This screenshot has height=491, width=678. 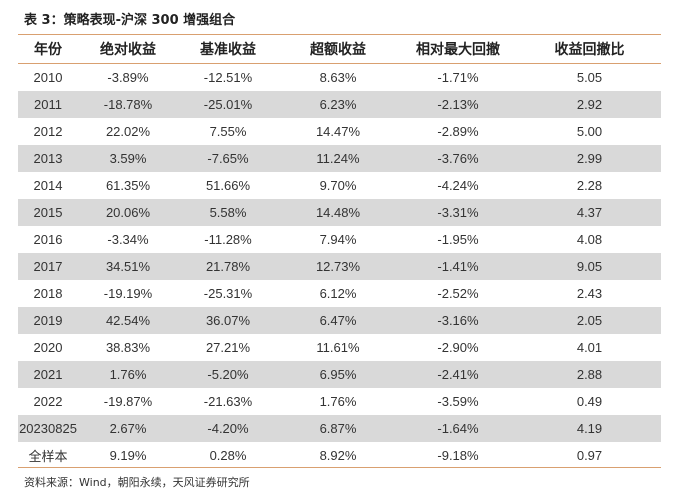 What do you see at coordinates (48, 77) in the screenshot?
I see `cell-year: 2010` at bounding box center [48, 77].